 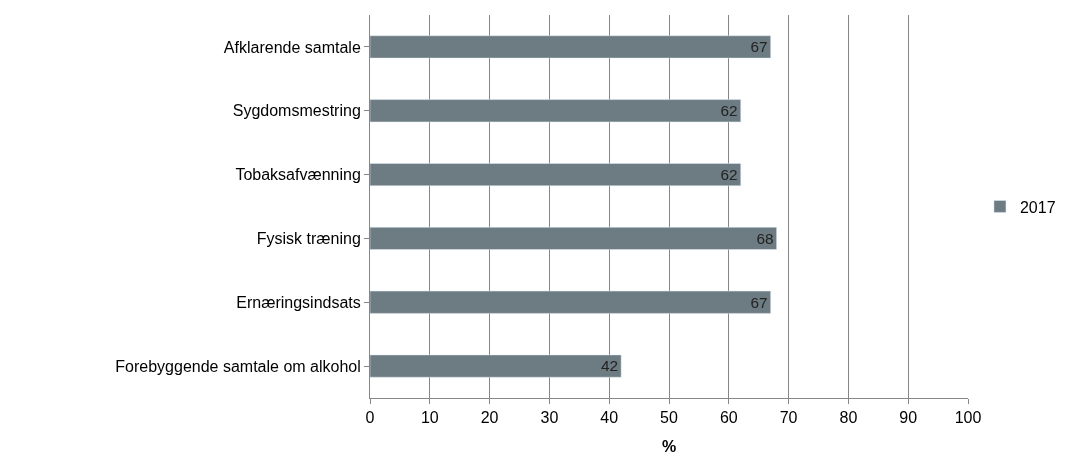 What do you see at coordinates (609, 366) in the screenshot?
I see `data-label: 42` at bounding box center [609, 366].